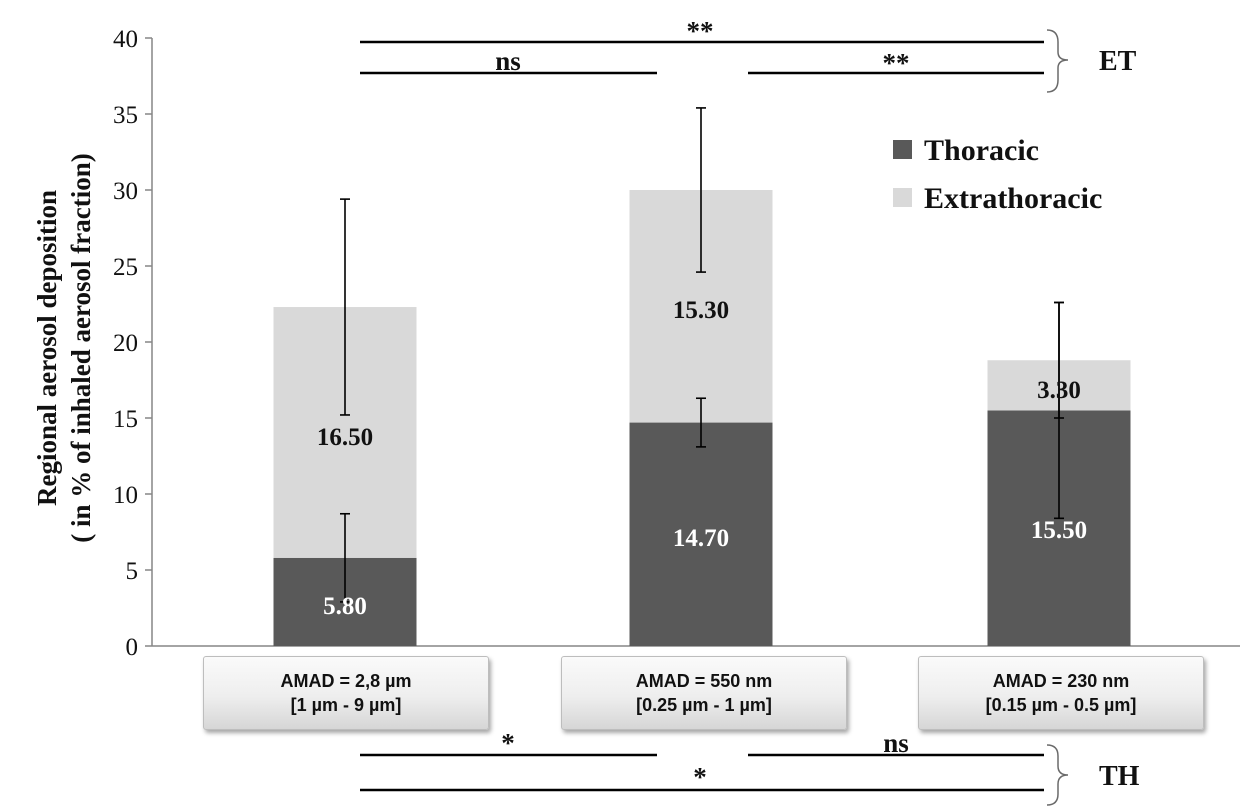 This screenshot has height=812, width=1241. What do you see at coordinates (1013, 198) in the screenshot?
I see `legend-label-extrathoracic: Extrathoracic` at bounding box center [1013, 198].